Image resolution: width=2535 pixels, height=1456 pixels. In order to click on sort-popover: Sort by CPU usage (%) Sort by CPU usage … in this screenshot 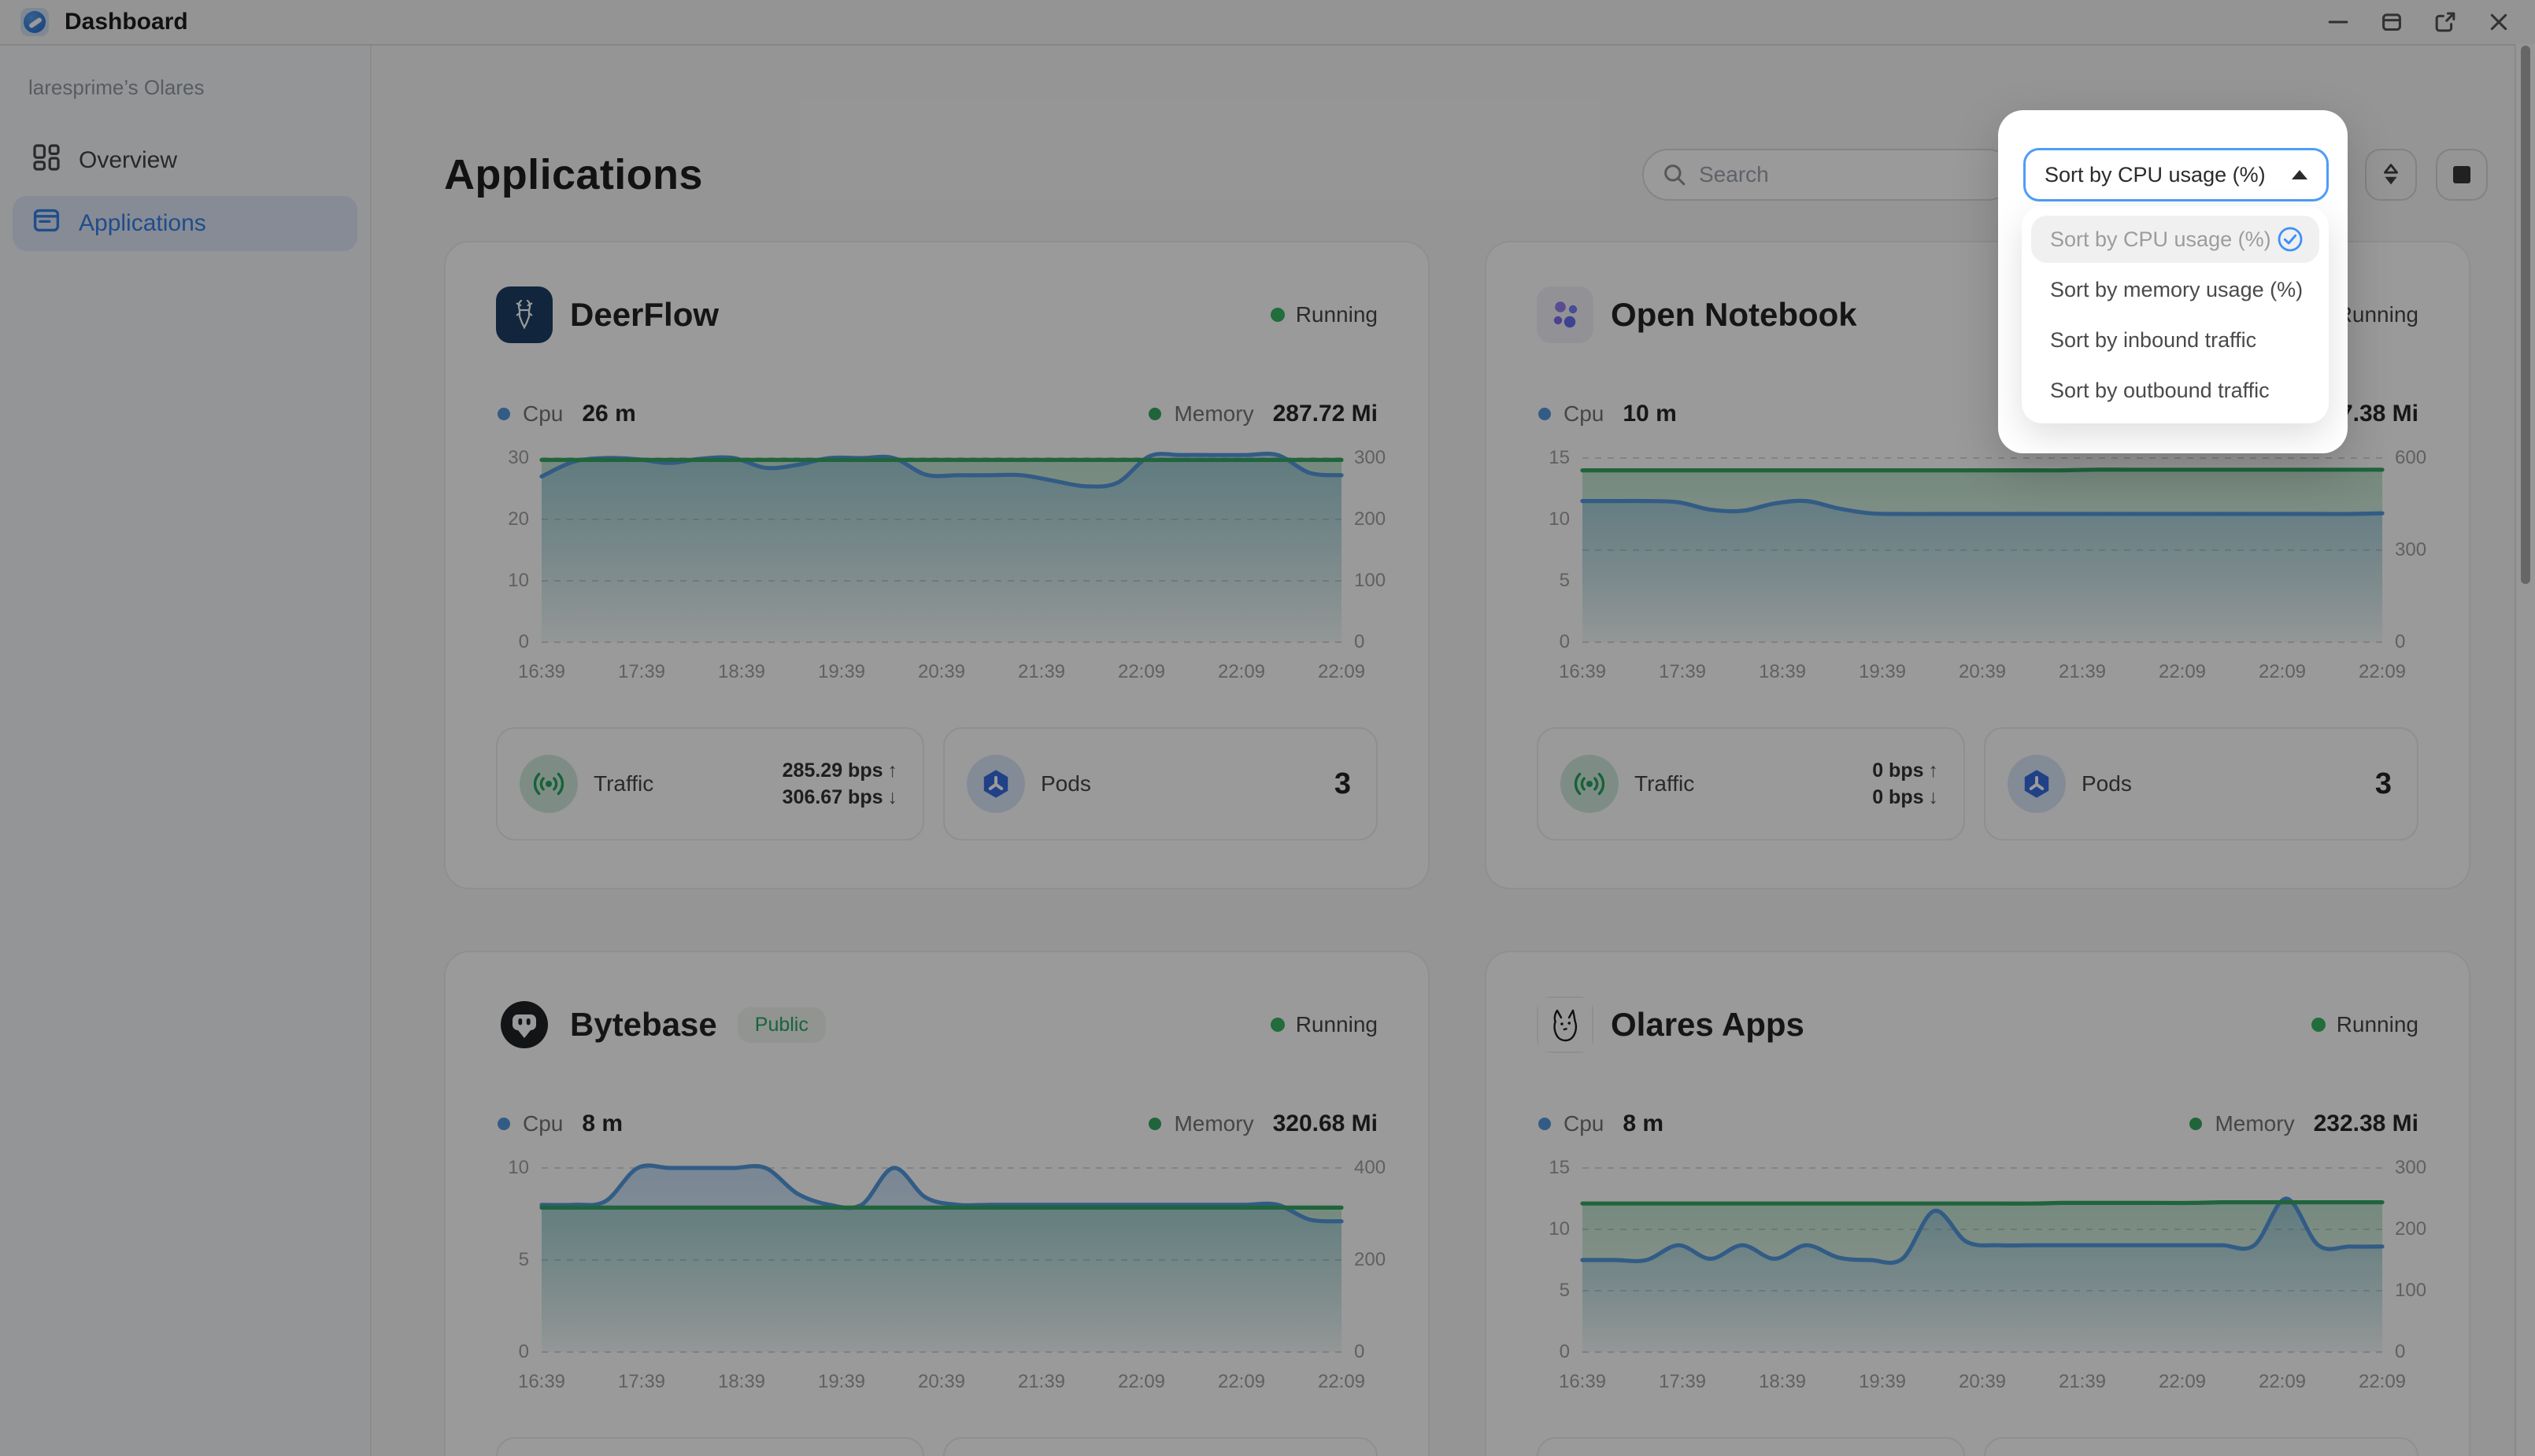, I will do `click(2173, 281)`.